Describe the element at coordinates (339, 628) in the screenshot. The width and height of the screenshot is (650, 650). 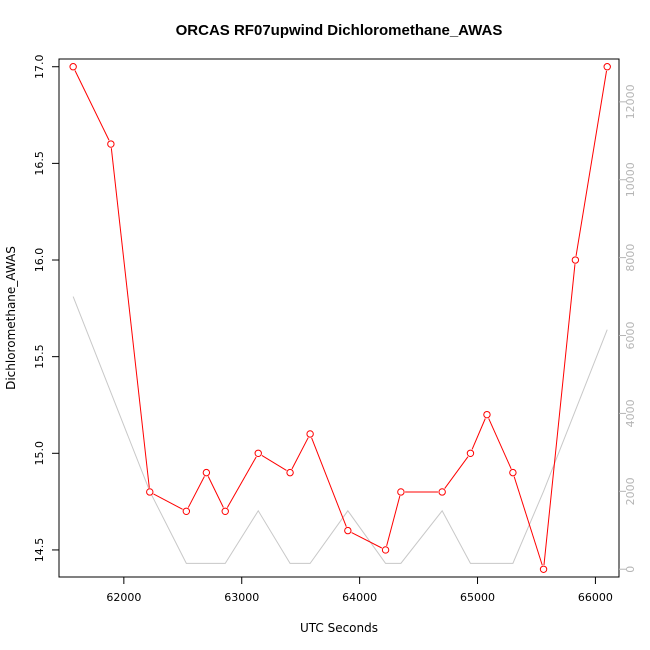
I see `x-axis-label: UTC Seconds` at that location.